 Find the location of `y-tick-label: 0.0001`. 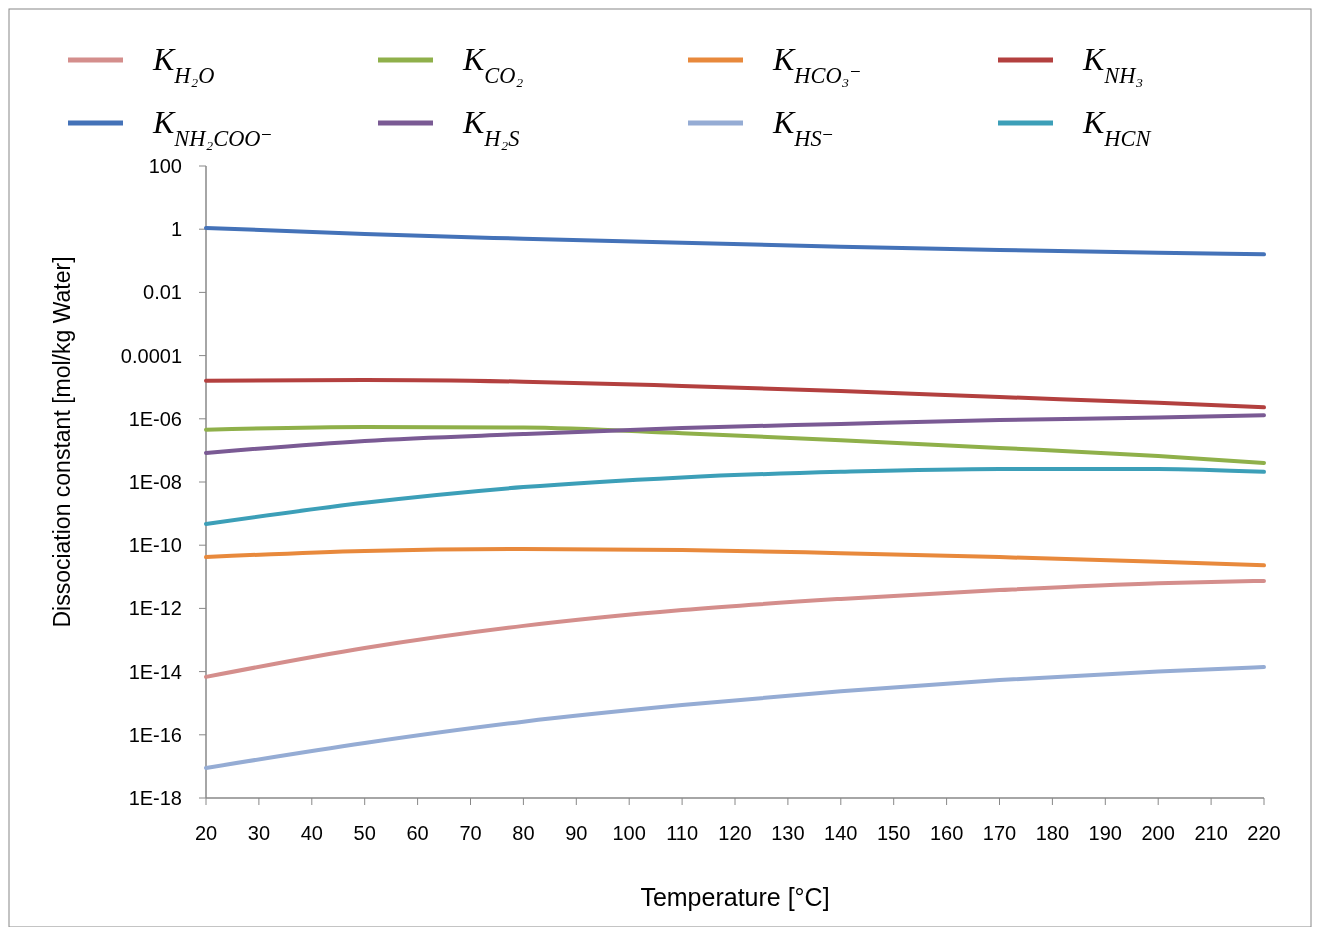

y-tick-label: 0.0001 is located at coordinates (151, 355).